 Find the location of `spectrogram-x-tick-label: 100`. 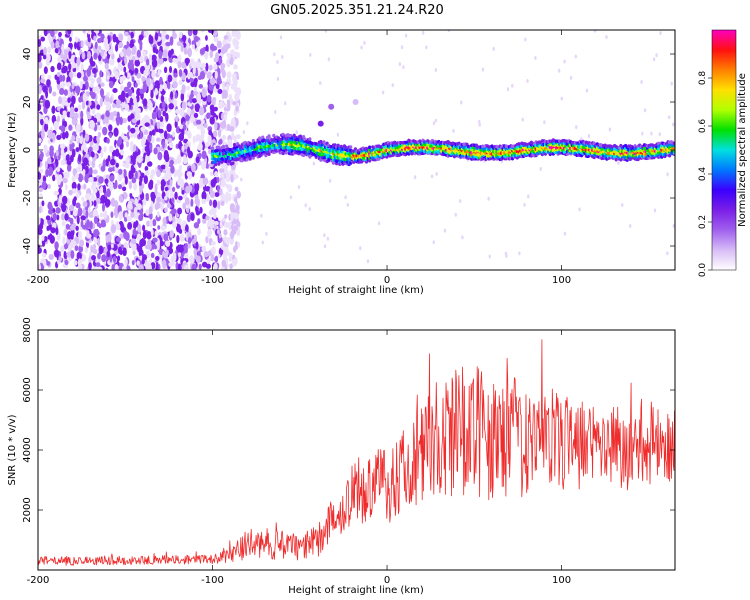

spectrogram-x-tick-label: 100 is located at coordinates (561, 280).